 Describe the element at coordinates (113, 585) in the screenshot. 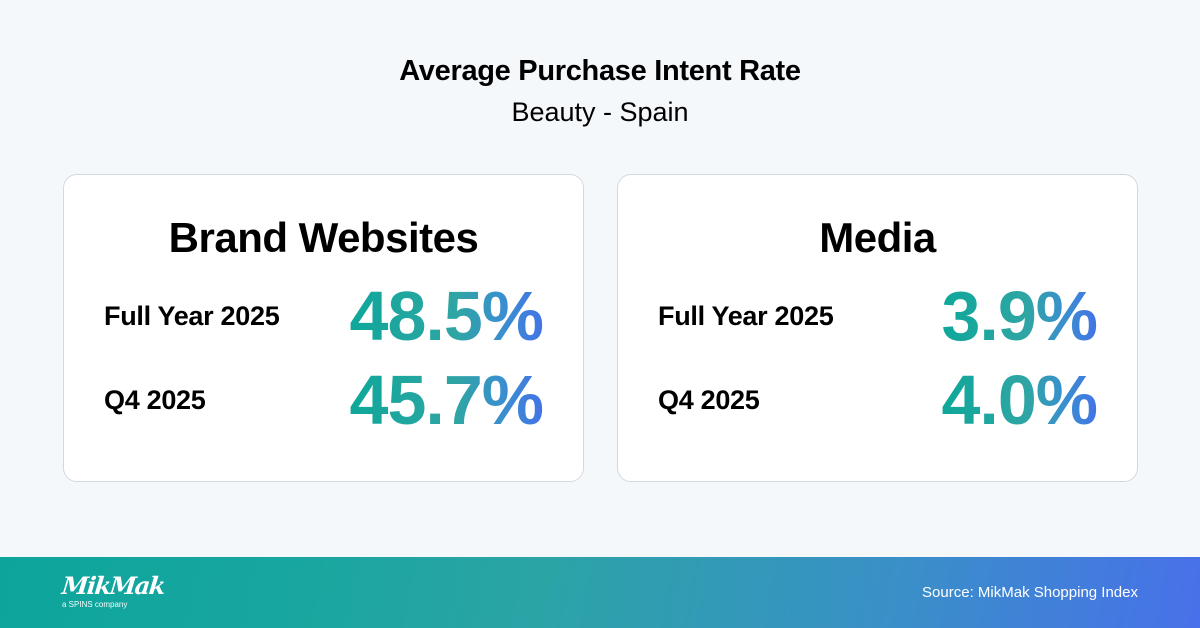

I see `logo-wordmark: MikMak` at that location.